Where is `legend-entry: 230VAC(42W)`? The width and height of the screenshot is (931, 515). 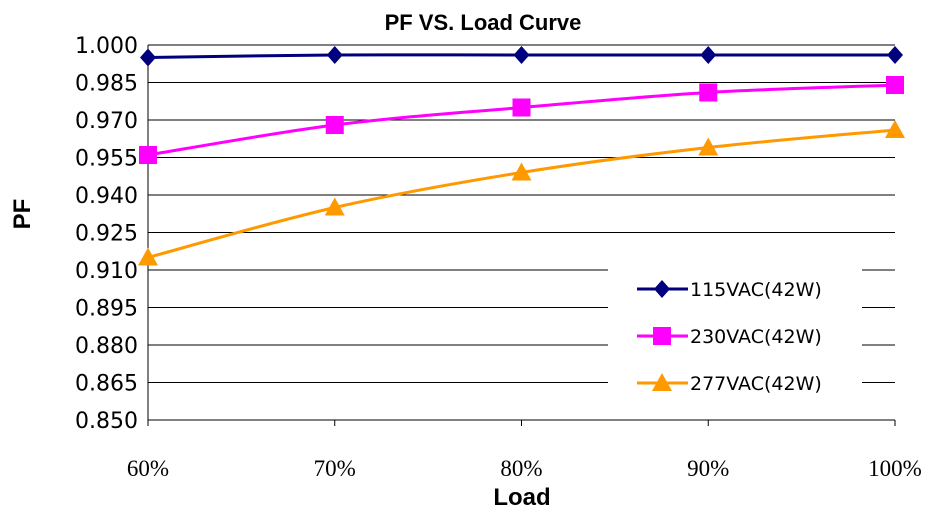
legend-entry: 230VAC(42W) is located at coordinates (729, 337).